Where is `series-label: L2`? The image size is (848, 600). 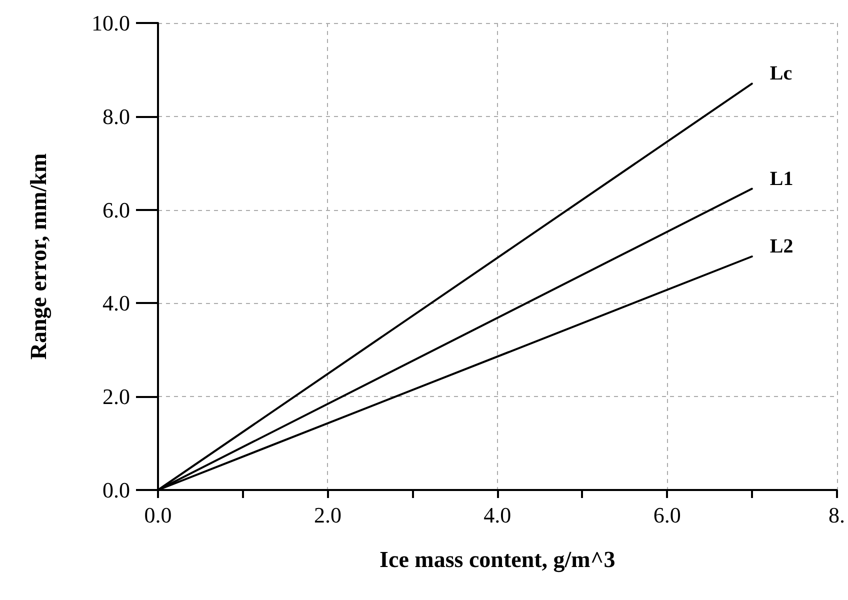
series-label: L2 is located at coordinates (782, 247).